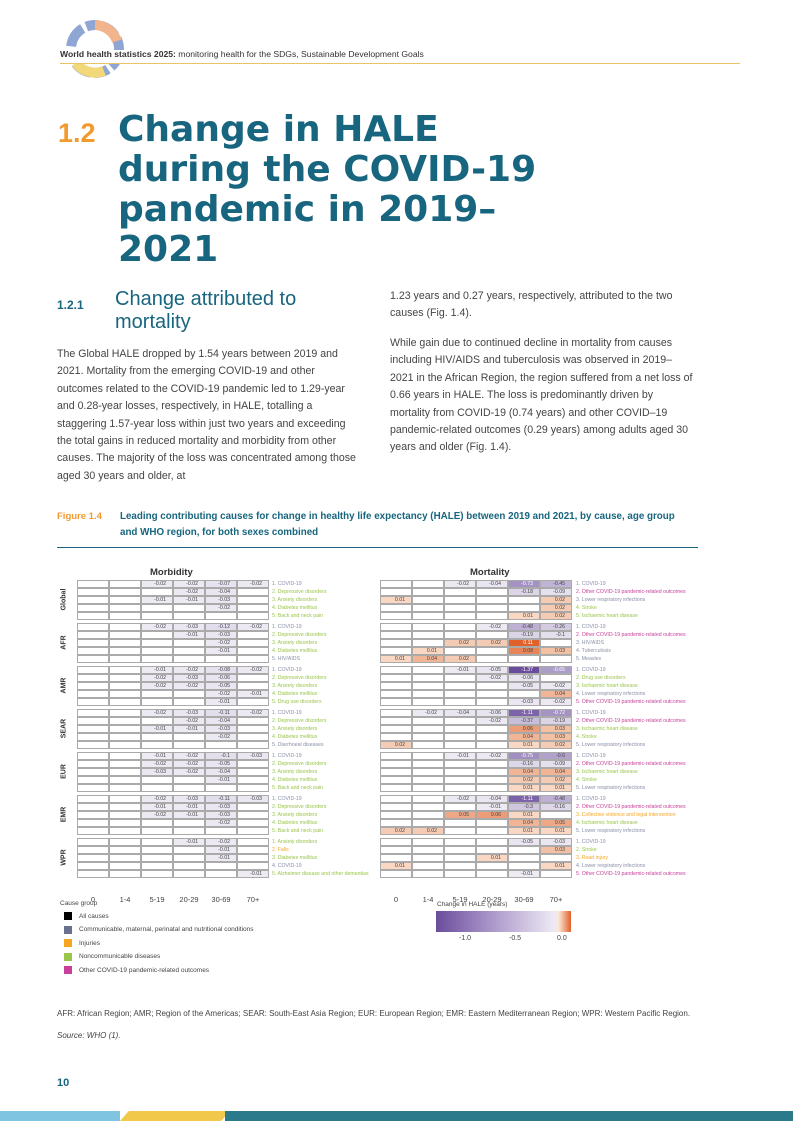 This screenshot has height=1121, width=793. I want to click on cause-label: 1. COVID-19, so click(591, 584).